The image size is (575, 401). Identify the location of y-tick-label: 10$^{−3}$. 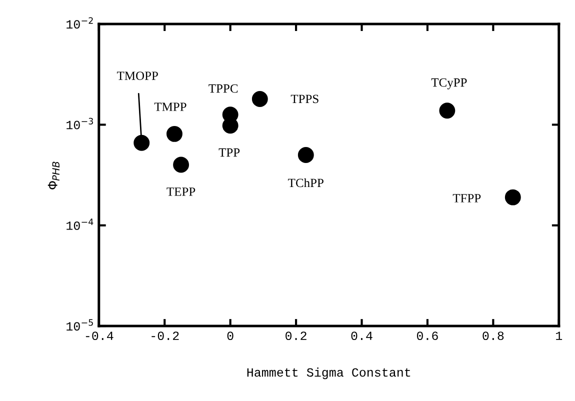
(79, 124).